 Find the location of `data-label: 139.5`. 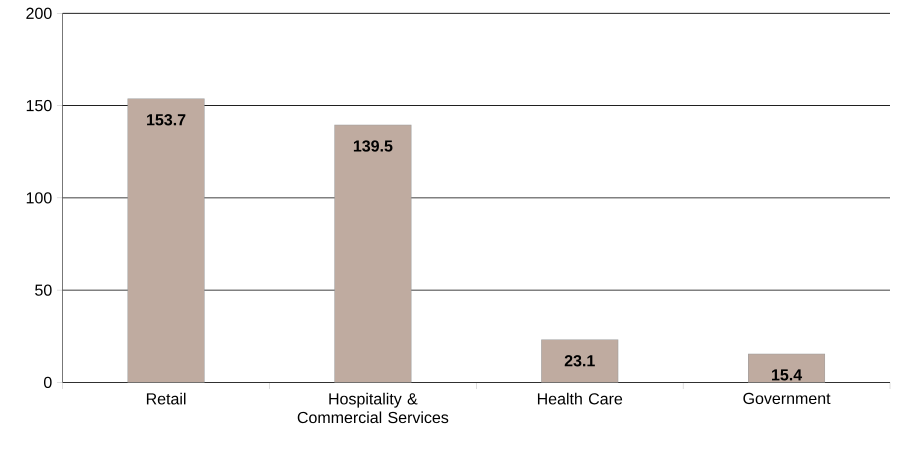

data-label: 139.5 is located at coordinates (373, 146).